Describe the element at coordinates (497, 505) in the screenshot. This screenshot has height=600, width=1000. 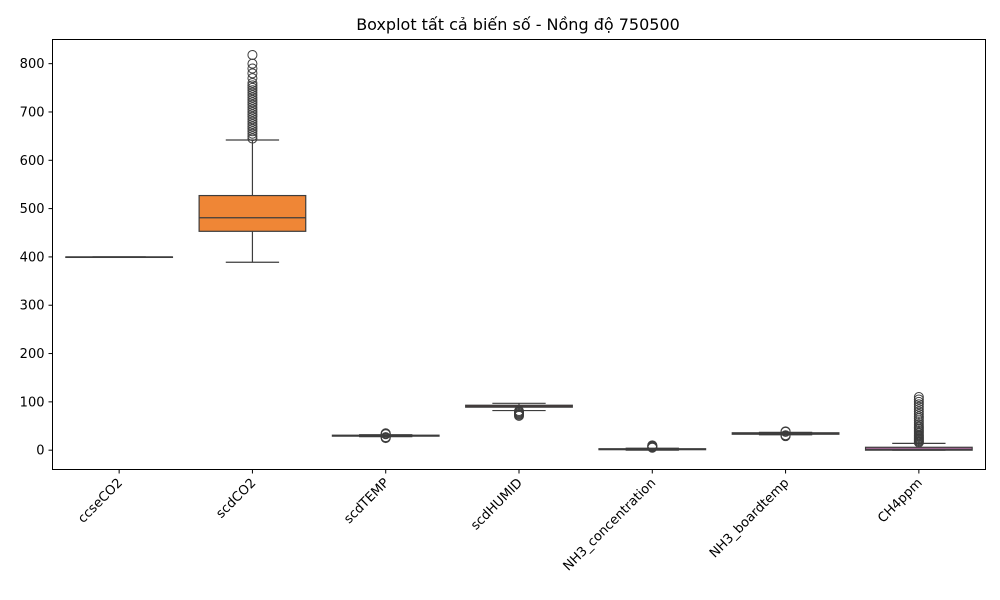
I see `x-tick-label: scdHUMID` at that location.